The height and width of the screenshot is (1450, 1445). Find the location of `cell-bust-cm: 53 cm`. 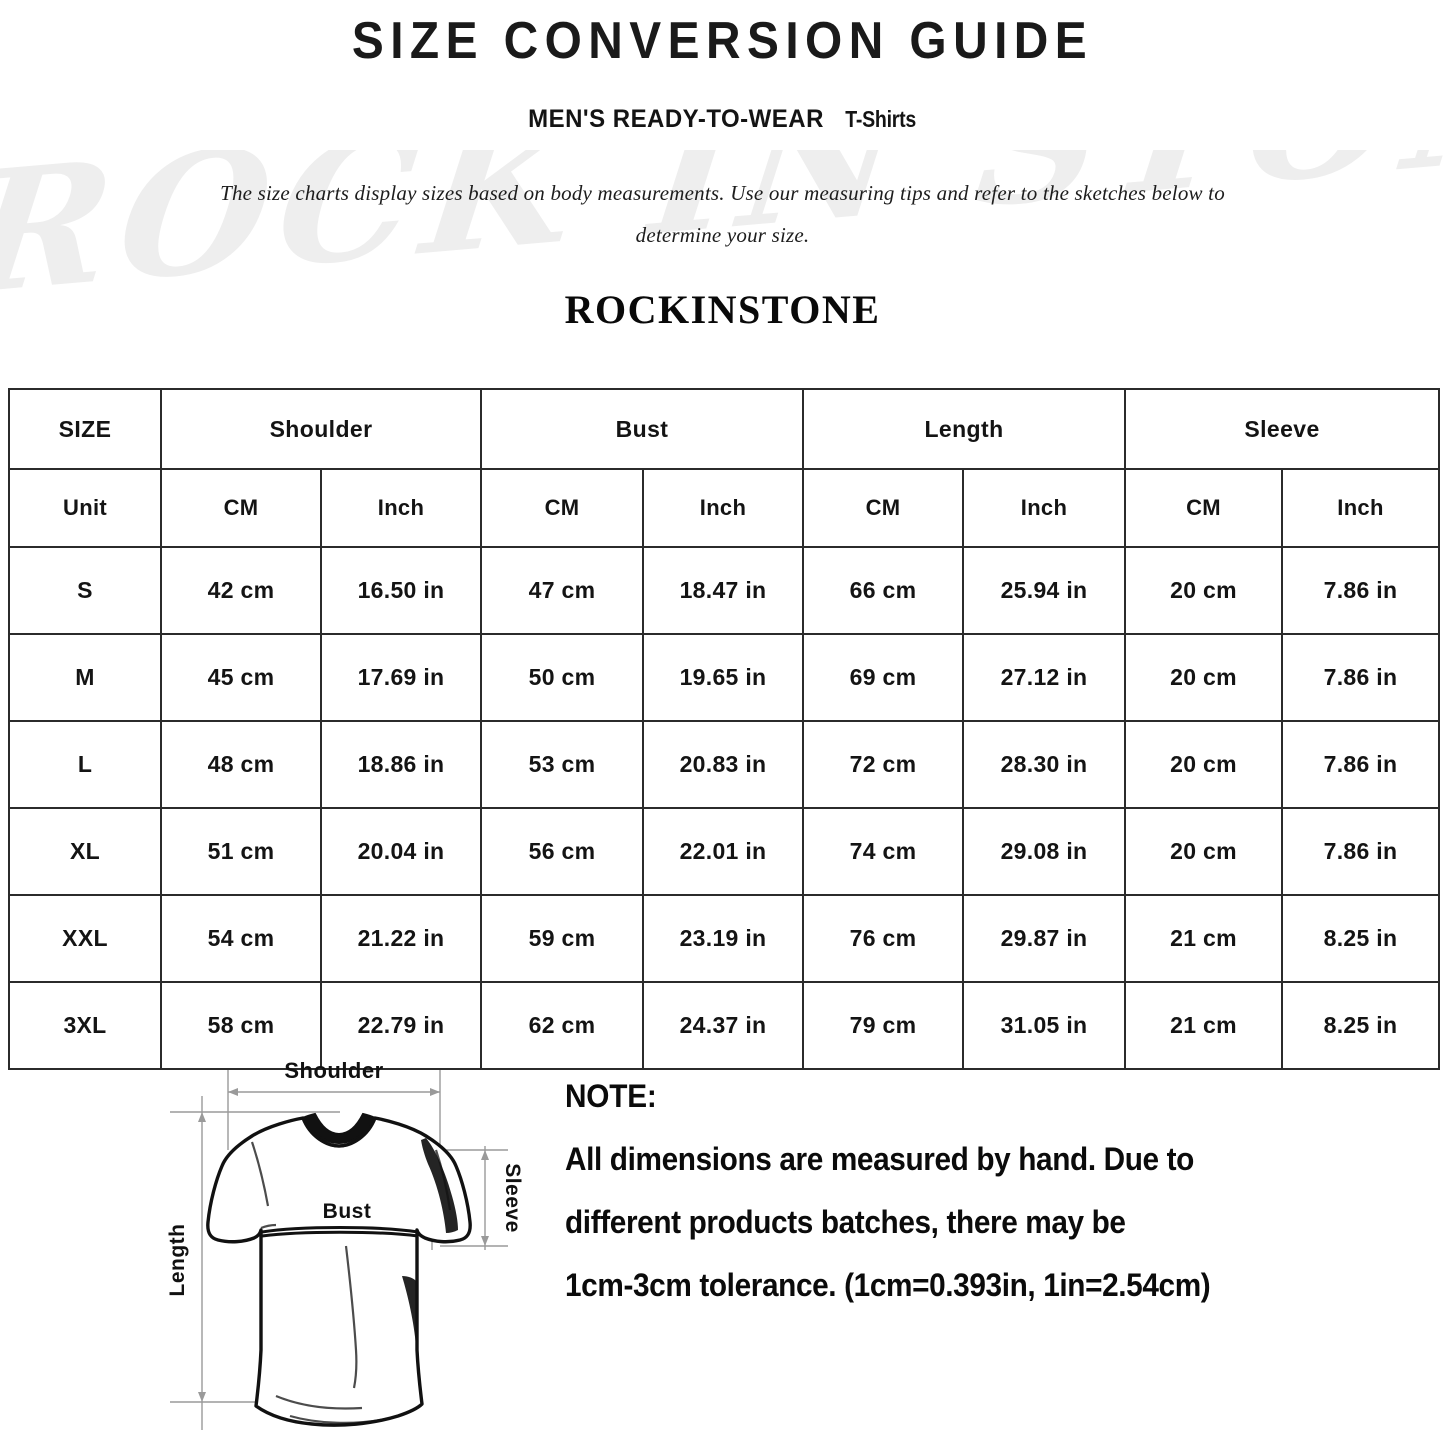

cell-bust-cm: 53 cm is located at coordinates (562, 764).